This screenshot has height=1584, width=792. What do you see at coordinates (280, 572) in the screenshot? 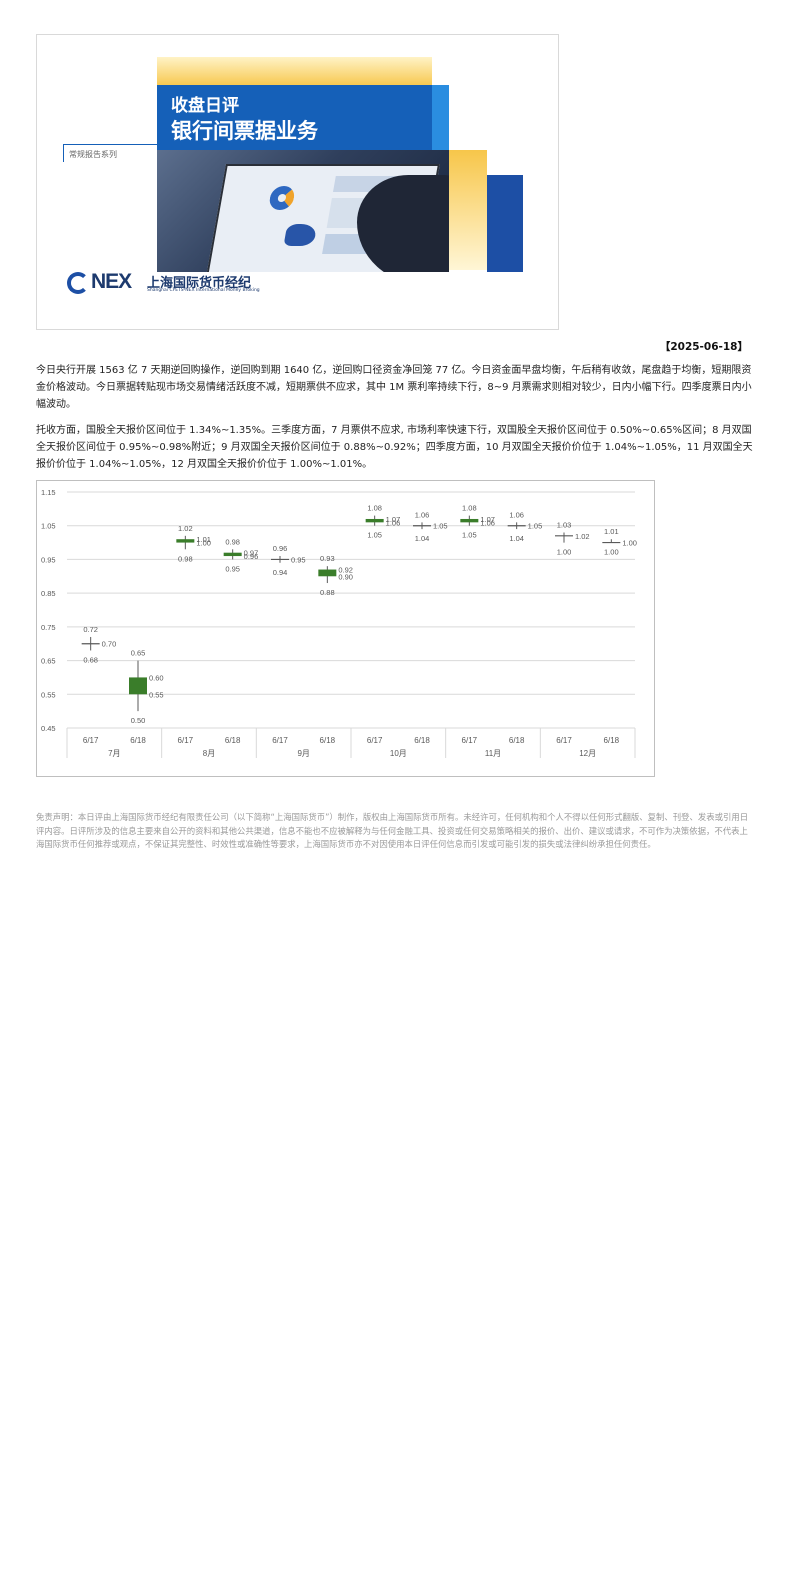
I see `data-label-low: 0.94` at bounding box center [280, 572].